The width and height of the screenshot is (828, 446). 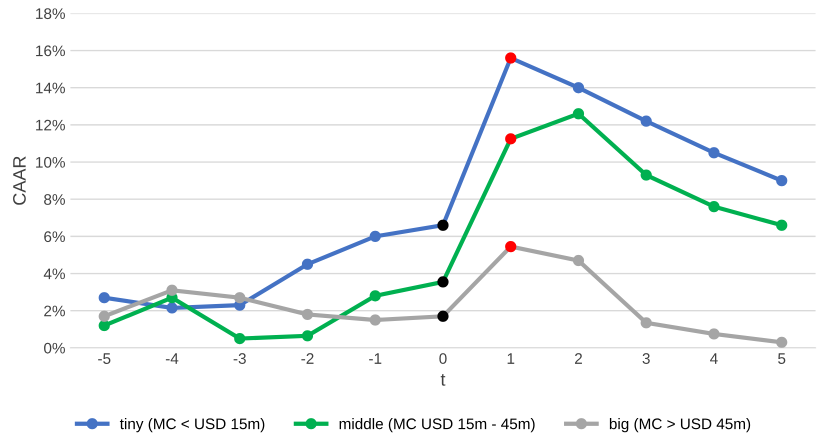 I want to click on legend-label: middle (MC USD 15m - 45m), so click(x=437, y=425).